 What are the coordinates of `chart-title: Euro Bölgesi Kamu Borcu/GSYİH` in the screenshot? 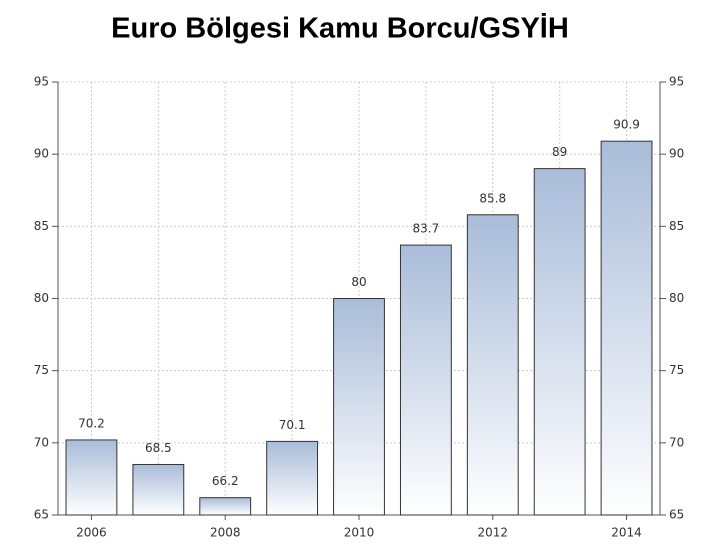 It's located at (340, 29).